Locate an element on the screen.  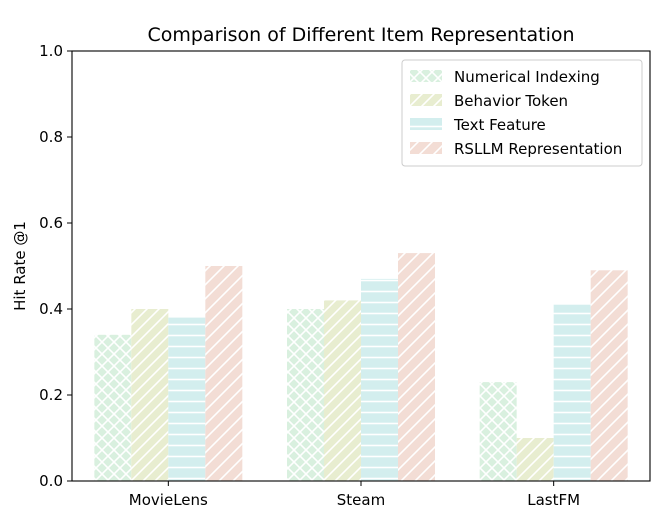
legend-entry: Numerical Indexing is located at coordinates (527, 77).